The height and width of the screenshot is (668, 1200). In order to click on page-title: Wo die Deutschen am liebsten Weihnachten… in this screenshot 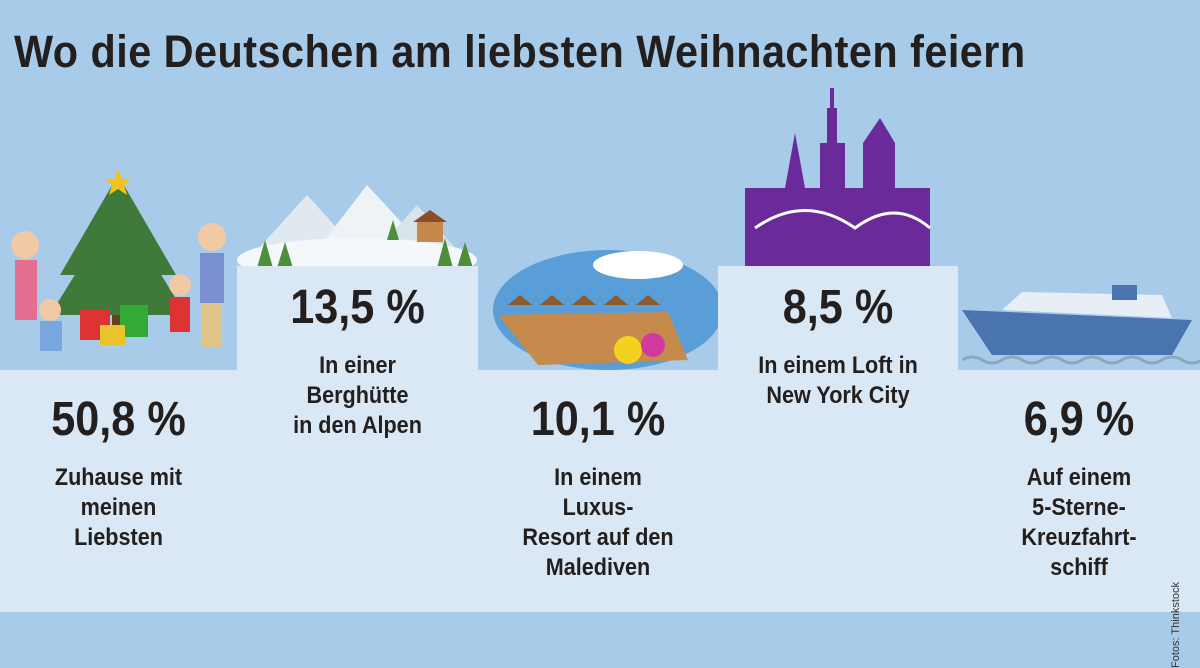, I will do `click(520, 51)`.